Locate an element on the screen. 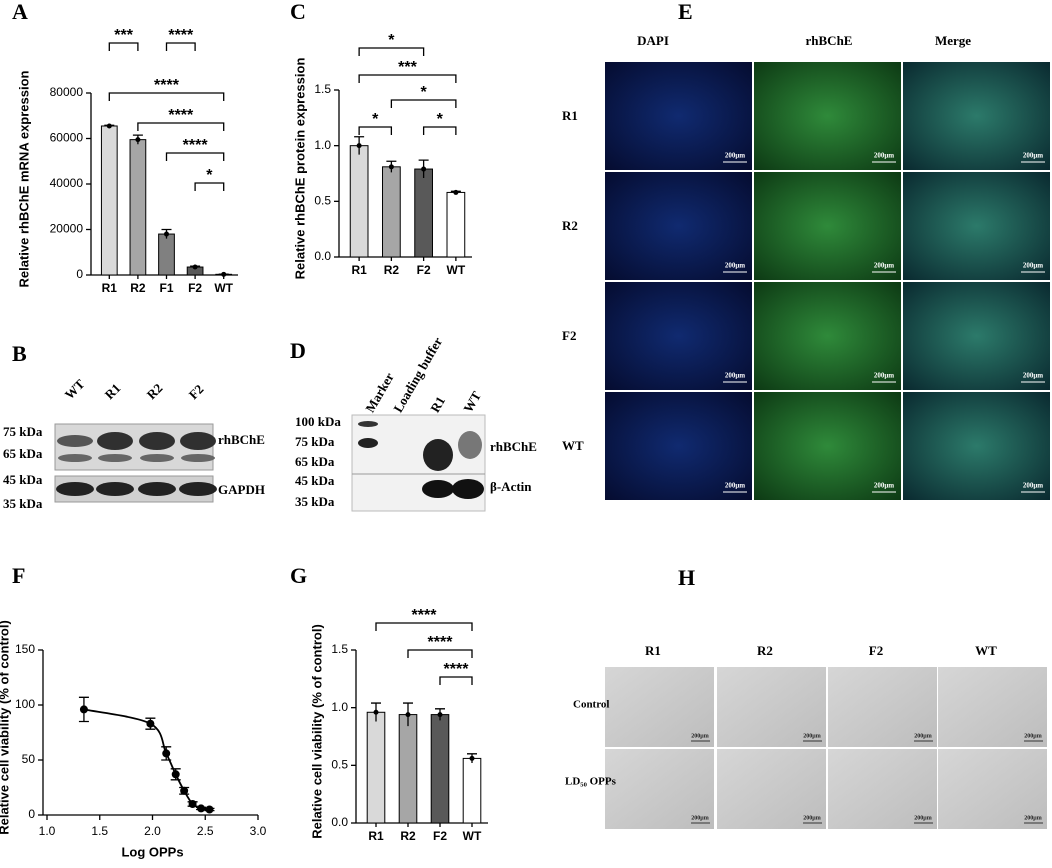 This screenshot has width=1052, height=868. label: 45 kDa is located at coordinates (23, 479).